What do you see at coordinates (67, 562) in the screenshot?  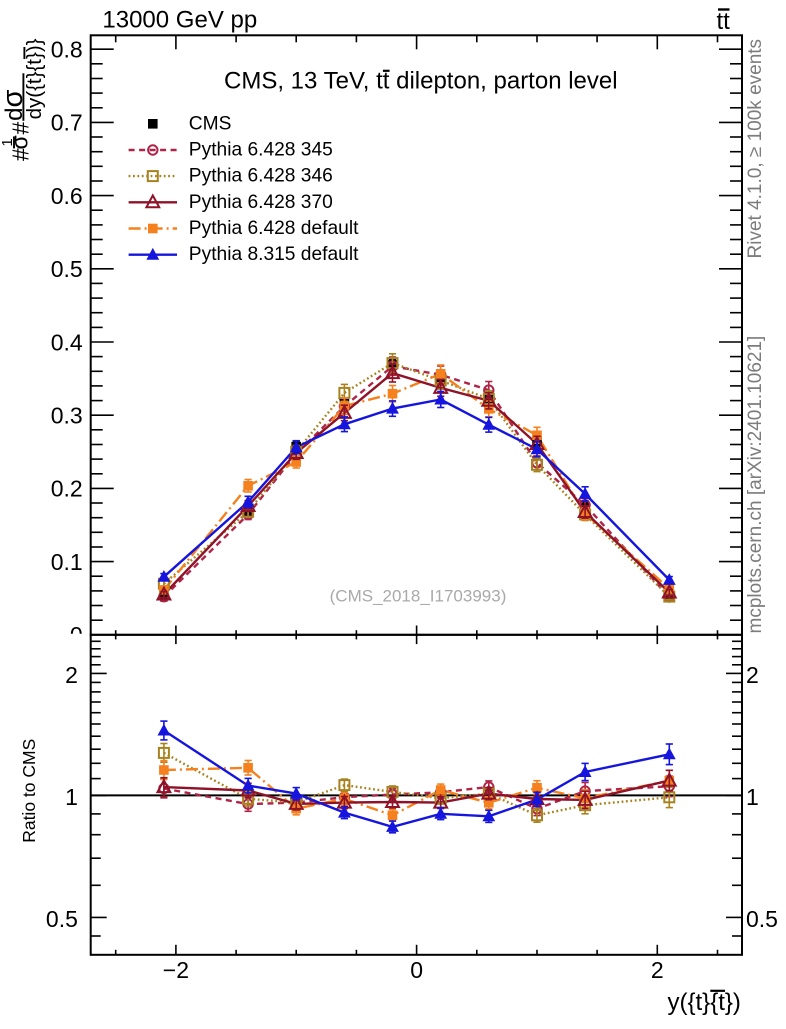 I see `svg-text: 0.1` at bounding box center [67, 562].